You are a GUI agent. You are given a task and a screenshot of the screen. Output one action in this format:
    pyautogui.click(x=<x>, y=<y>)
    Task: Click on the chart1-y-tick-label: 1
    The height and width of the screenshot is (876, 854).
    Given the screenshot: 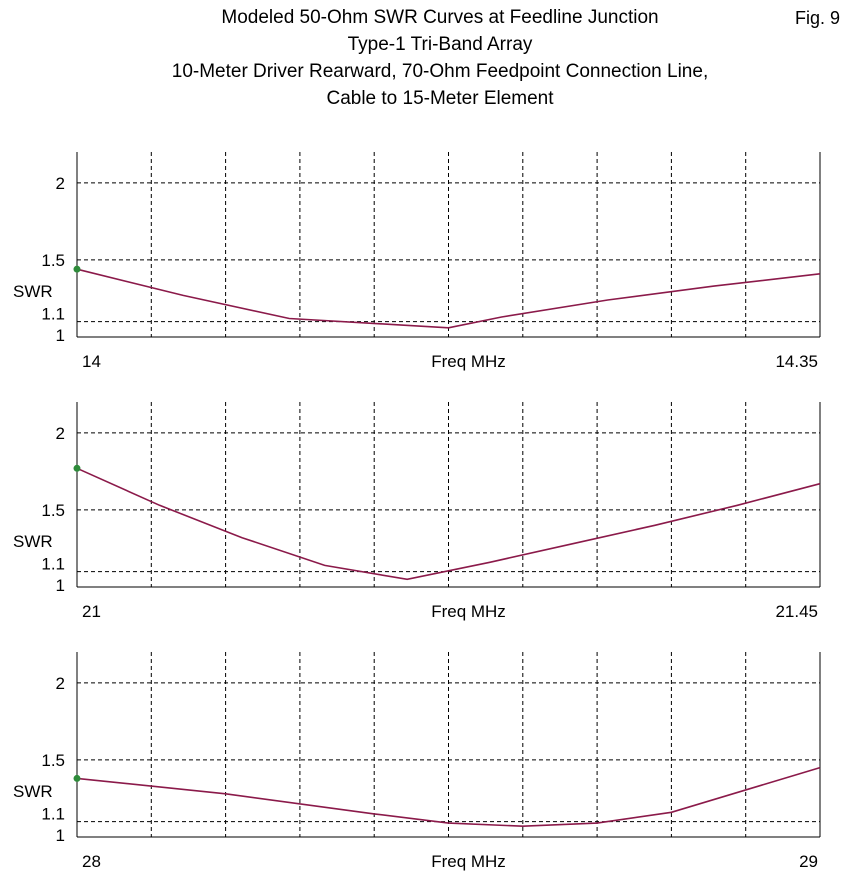 What is the action you would take?
    pyautogui.click(x=60, y=335)
    